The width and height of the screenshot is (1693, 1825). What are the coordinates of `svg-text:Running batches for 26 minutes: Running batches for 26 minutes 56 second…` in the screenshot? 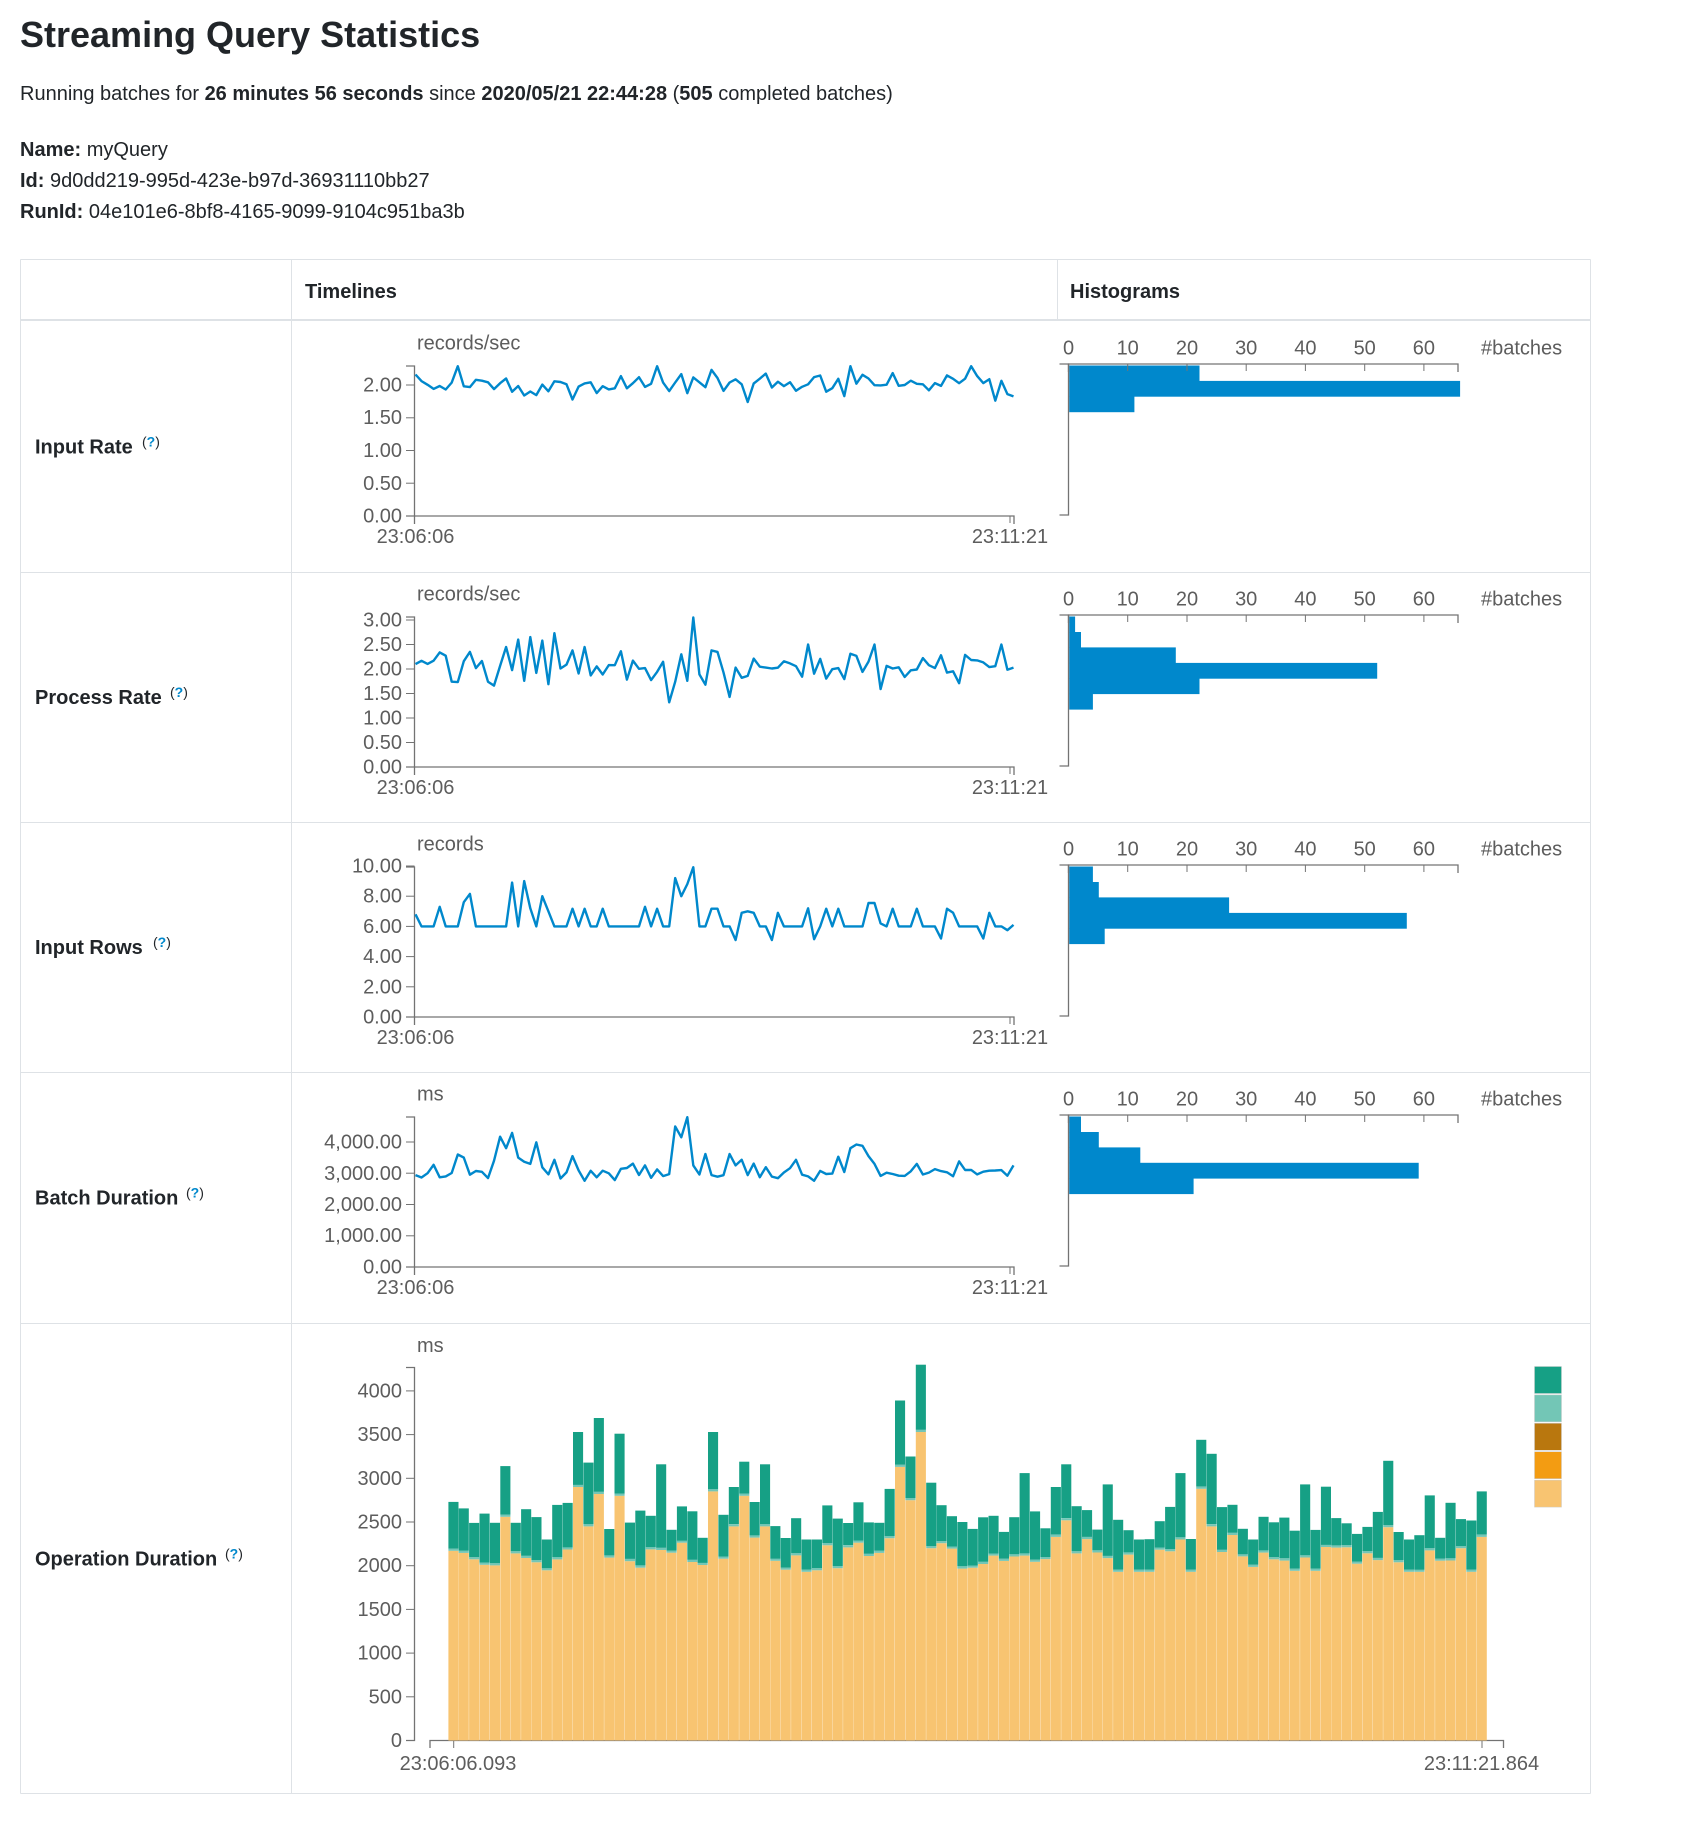 It's located at (456, 94).